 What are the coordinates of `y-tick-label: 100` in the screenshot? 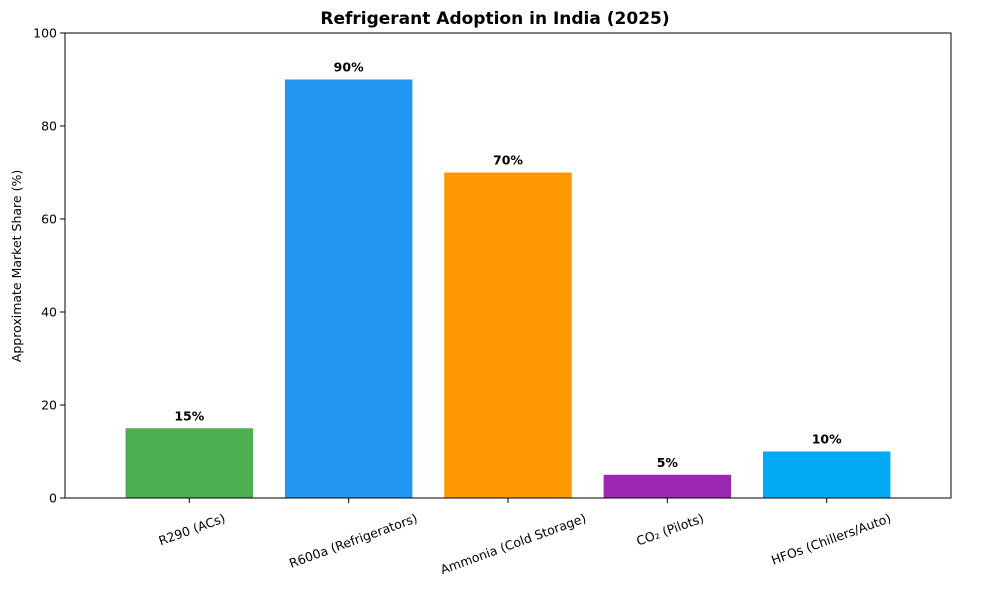 It's located at (45, 33).